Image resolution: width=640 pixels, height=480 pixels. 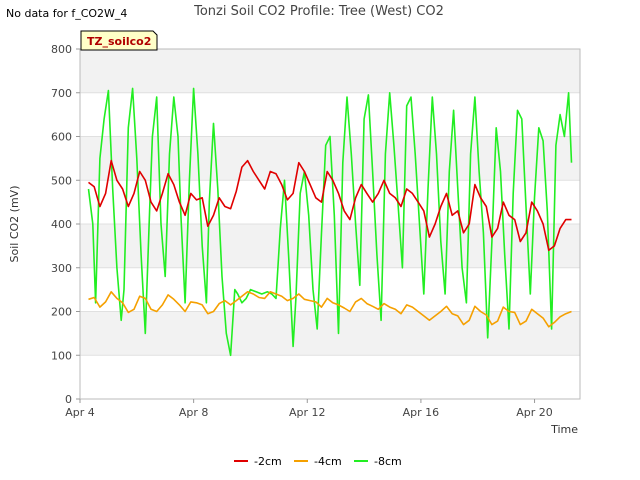 What do you see at coordinates (194, 412) in the screenshot?
I see `x-tick-label: Apr 8` at bounding box center [194, 412].